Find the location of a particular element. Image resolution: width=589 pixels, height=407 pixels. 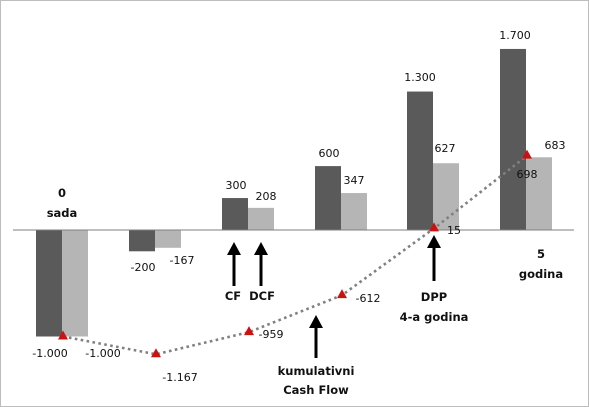

dcf-value-label-5: 683 is located at coordinates (555, 145).